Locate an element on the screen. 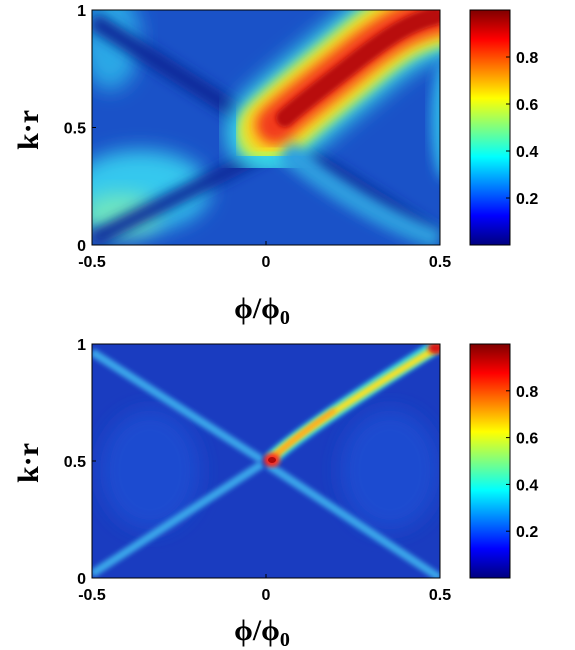 This screenshot has height=650, width=575. y-tick-label-top: 0 is located at coordinates (81, 246).